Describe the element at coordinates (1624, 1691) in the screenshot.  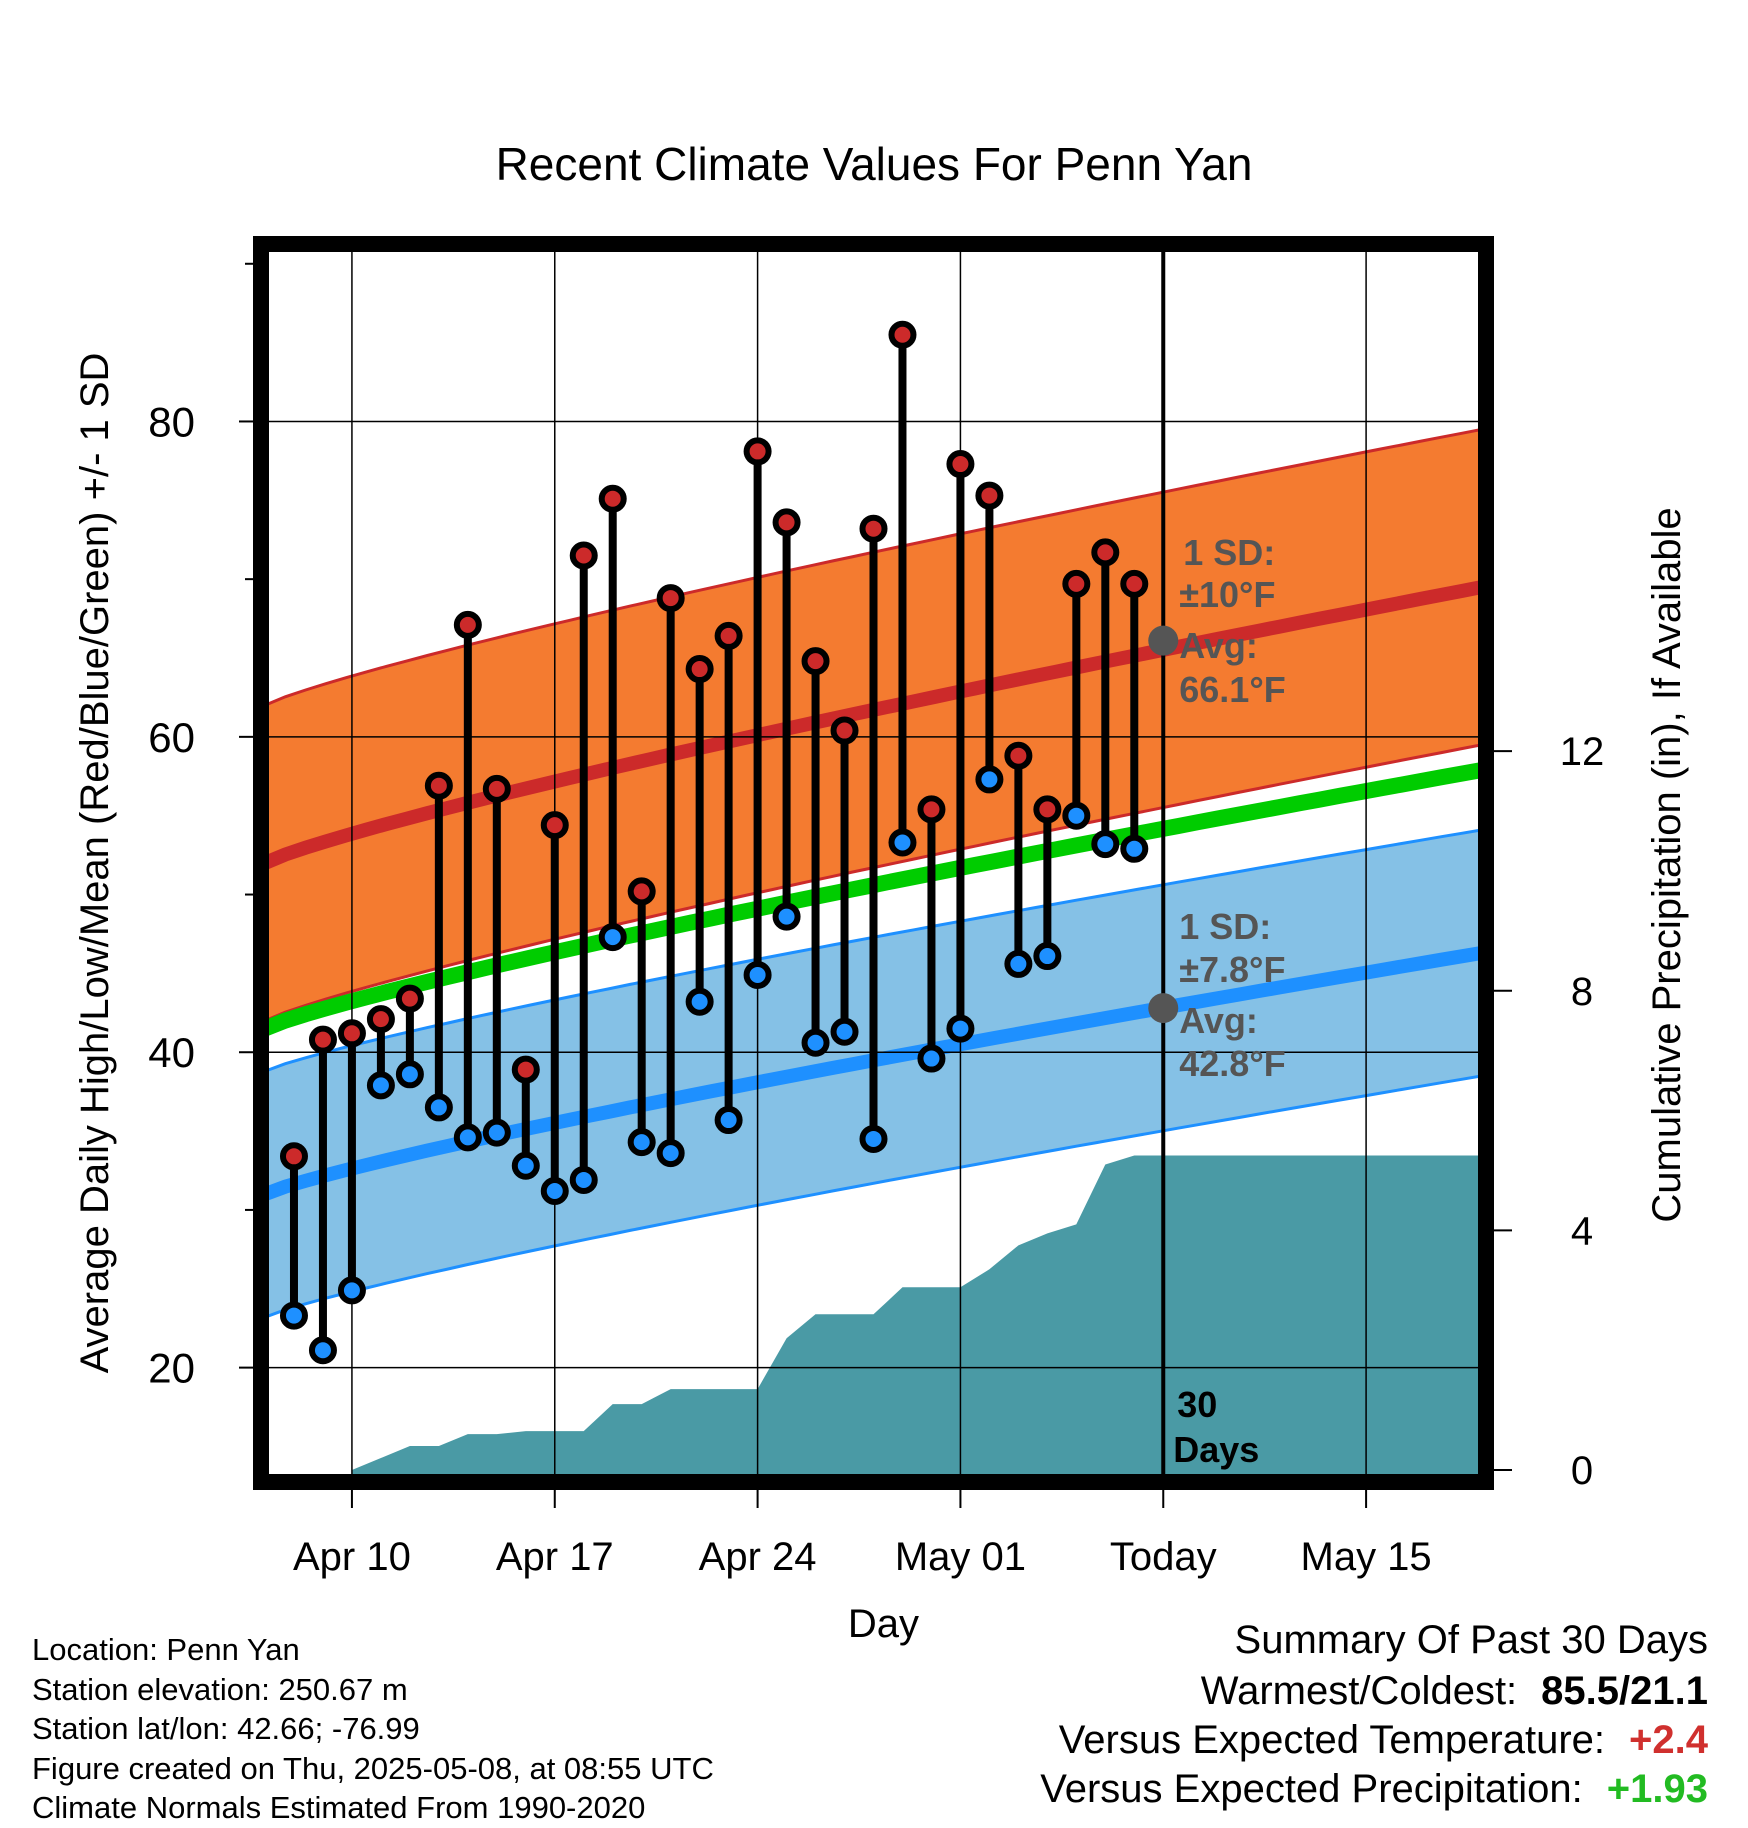
I see `warmest-coldest-value: 85.5/21.1` at that location.